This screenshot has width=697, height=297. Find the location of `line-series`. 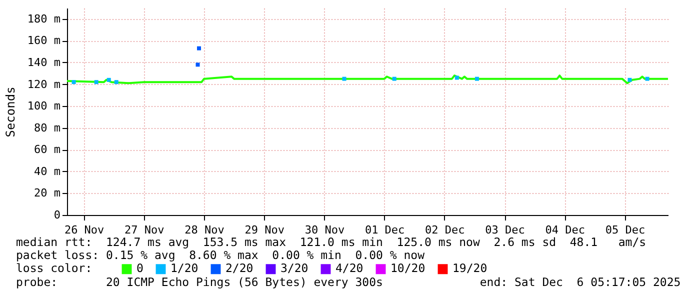

line-series is located at coordinates (367, 79).